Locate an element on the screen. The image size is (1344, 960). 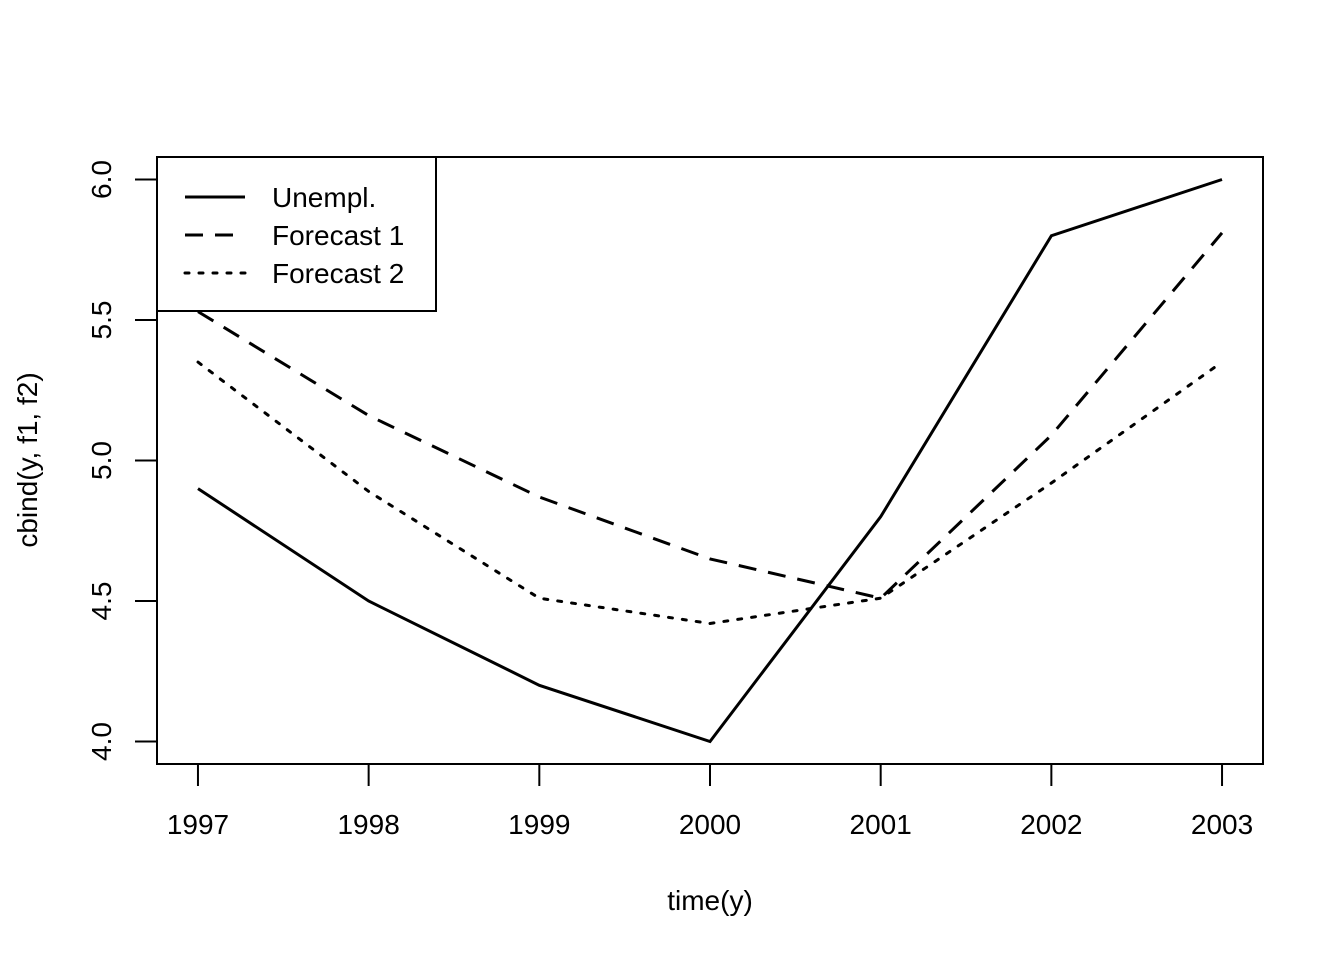
x-axis-title: time(y) is located at coordinates (710, 900).